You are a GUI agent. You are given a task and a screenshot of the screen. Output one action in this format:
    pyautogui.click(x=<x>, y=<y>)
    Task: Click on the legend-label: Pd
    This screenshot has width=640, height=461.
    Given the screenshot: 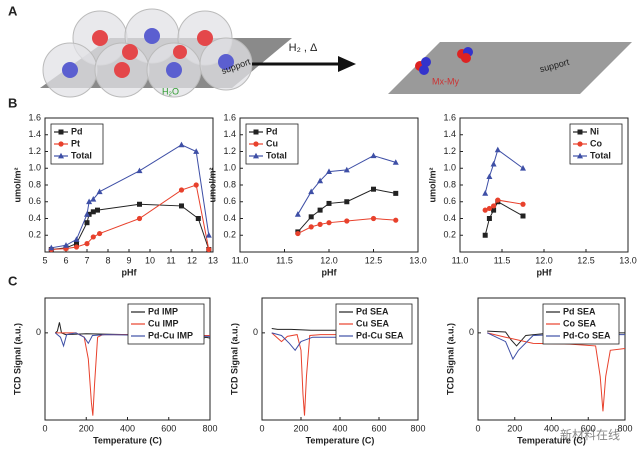 What is the action you would take?
    pyautogui.click(x=272, y=131)
    